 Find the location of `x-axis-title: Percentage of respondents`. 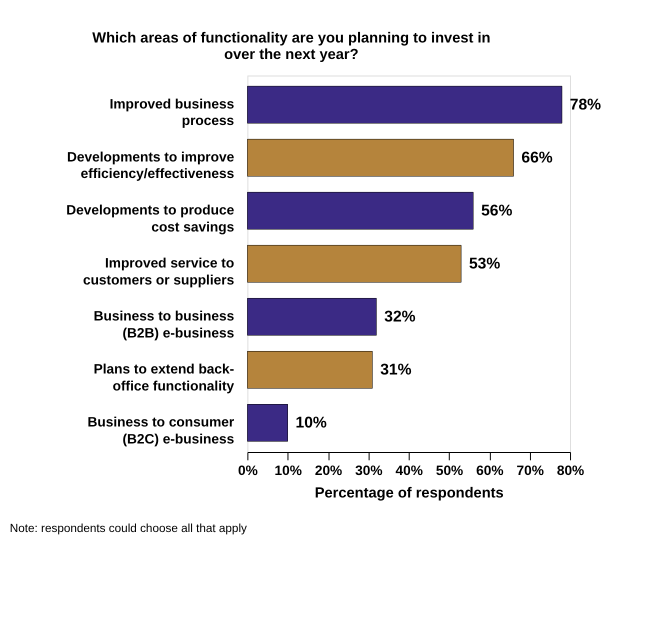

x-axis-title: Percentage of respondents is located at coordinates (409, 493).